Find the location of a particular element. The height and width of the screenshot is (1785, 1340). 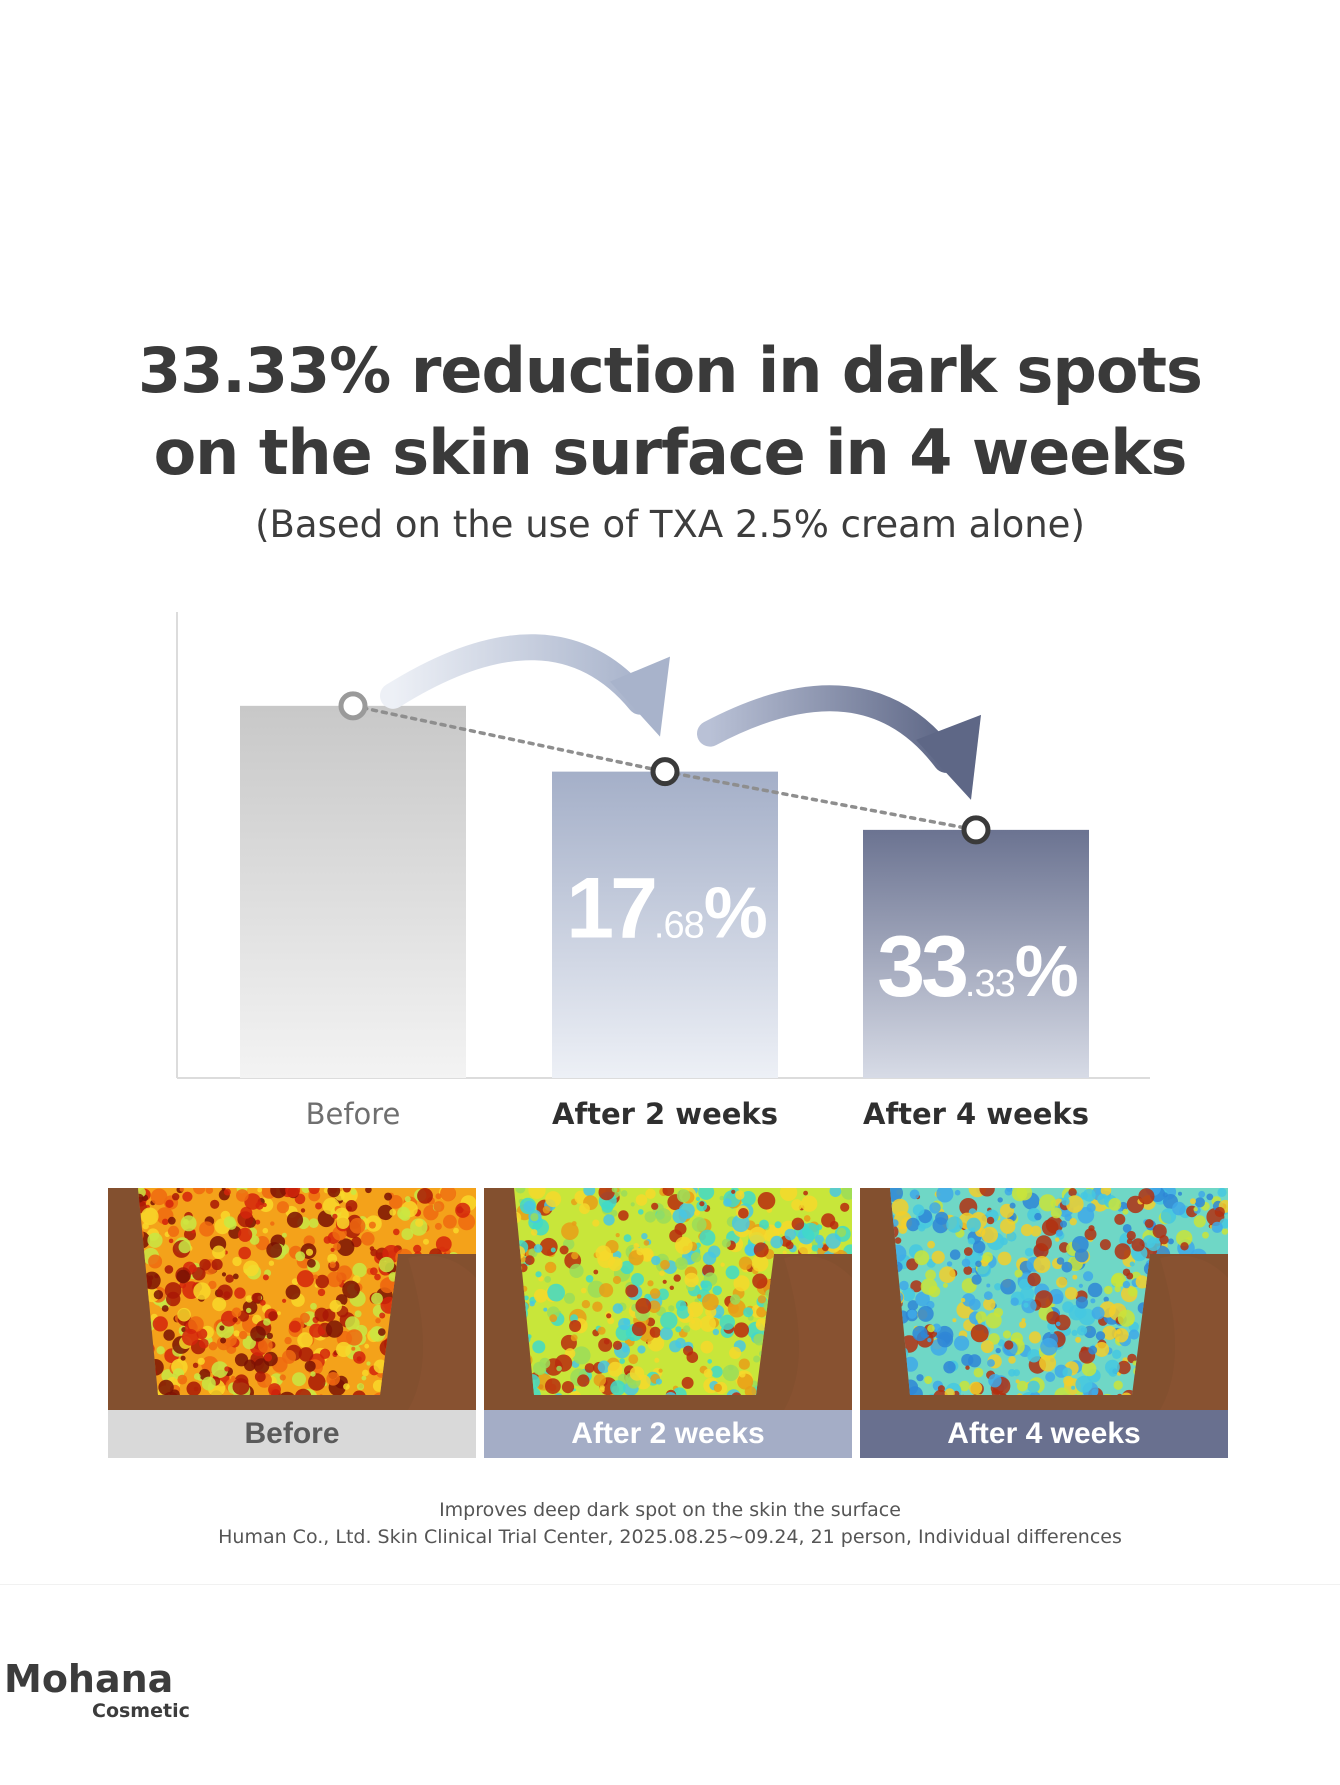

x-tick-label-1: After 2 weeks is located at coordinates (665, 1114).